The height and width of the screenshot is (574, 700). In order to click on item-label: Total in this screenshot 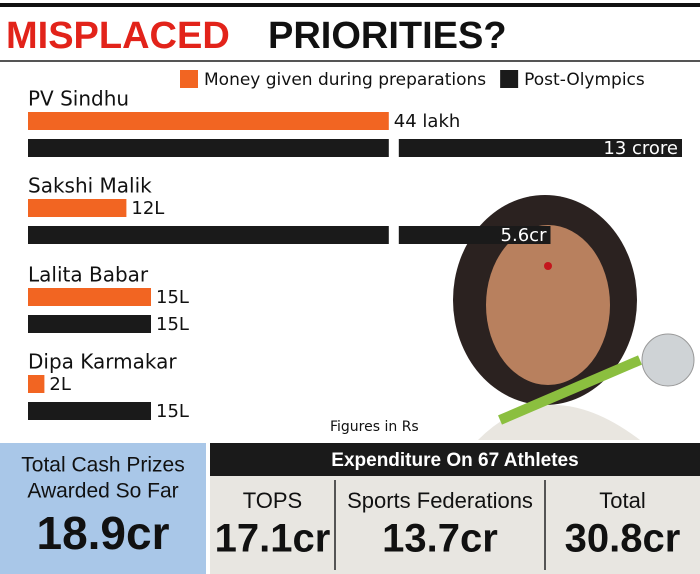, I will do `click(622, 500)`.